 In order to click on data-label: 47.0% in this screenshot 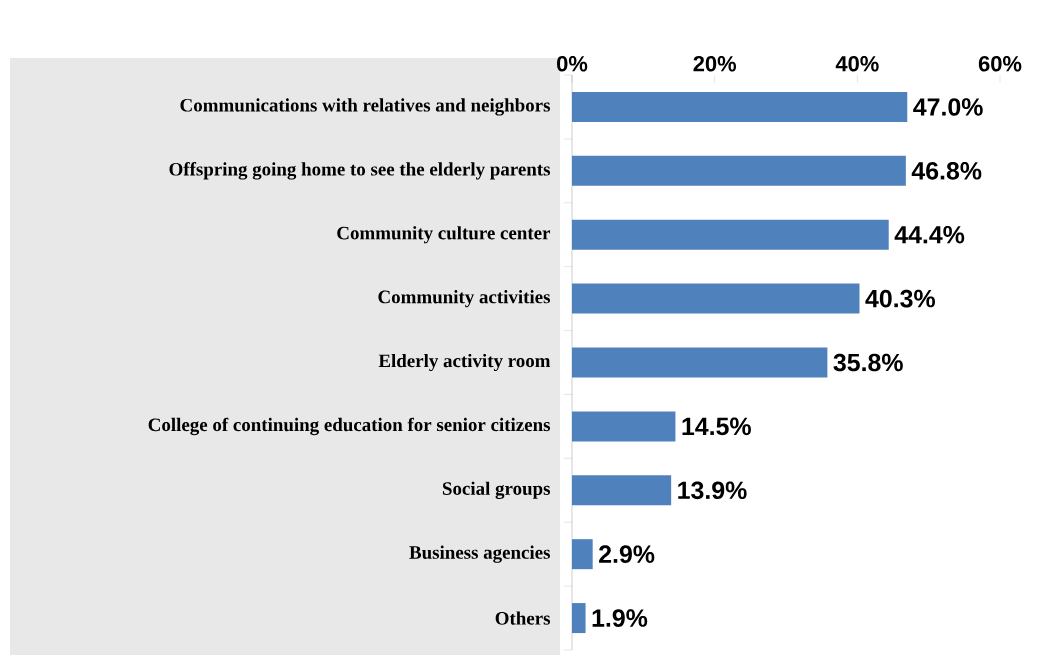, I will do `click(948, 107)`.